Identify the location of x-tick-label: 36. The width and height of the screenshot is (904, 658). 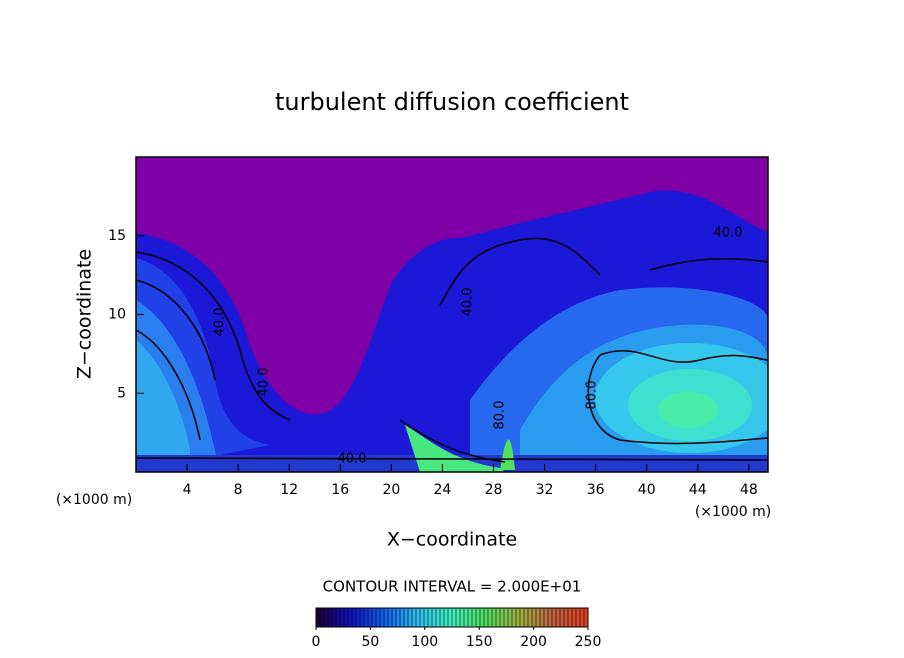
(596, 490).